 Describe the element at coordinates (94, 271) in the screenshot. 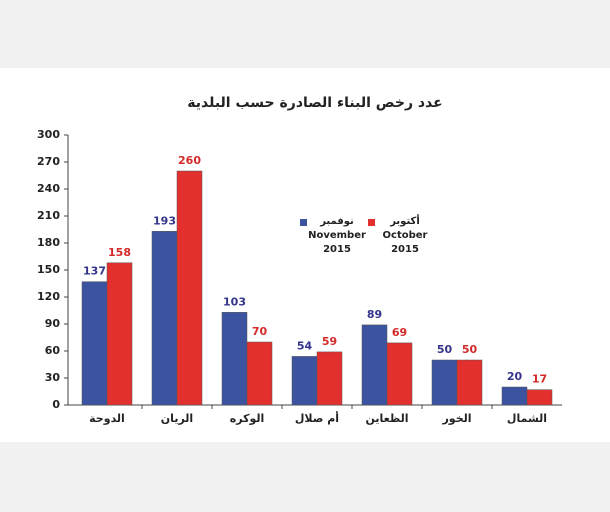

I see `data-label: 137` at that location.